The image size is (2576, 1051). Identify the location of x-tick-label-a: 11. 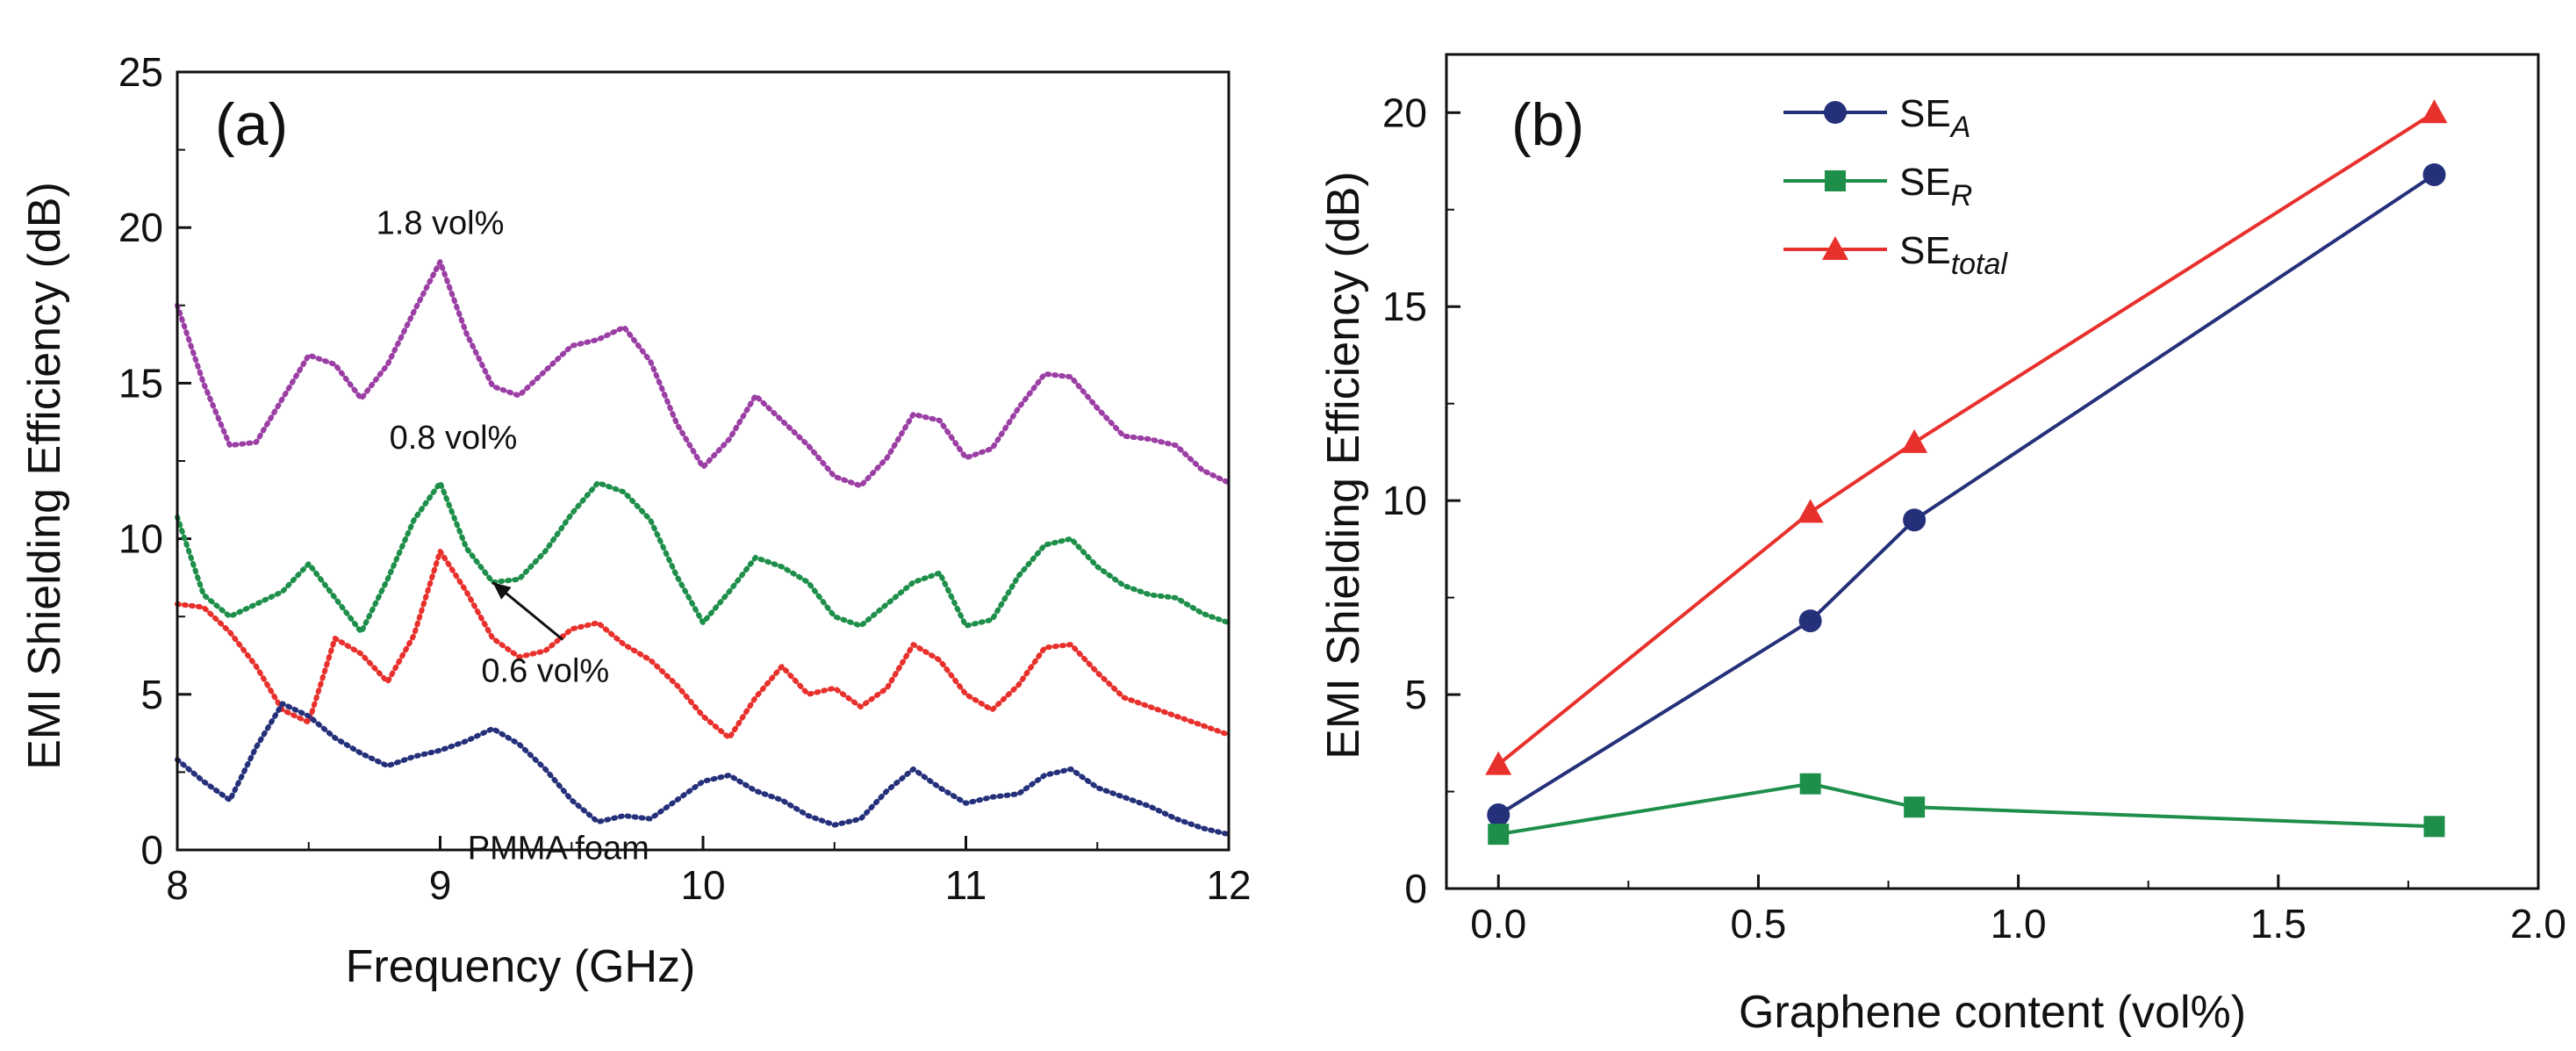
(966, 885).